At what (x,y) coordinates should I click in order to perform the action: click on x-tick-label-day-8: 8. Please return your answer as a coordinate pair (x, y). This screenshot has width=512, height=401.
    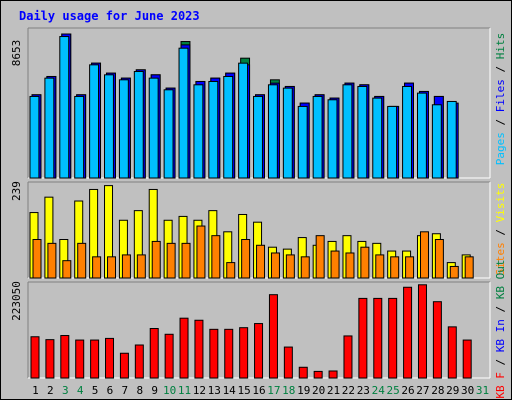
    Looking at the image, I should click on (139, 390).